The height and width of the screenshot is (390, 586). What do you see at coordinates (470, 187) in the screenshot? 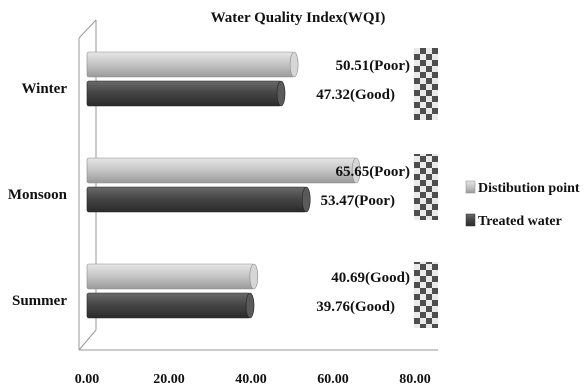
I see `legend-swatch-distribution` at bounding box center [470, 187].